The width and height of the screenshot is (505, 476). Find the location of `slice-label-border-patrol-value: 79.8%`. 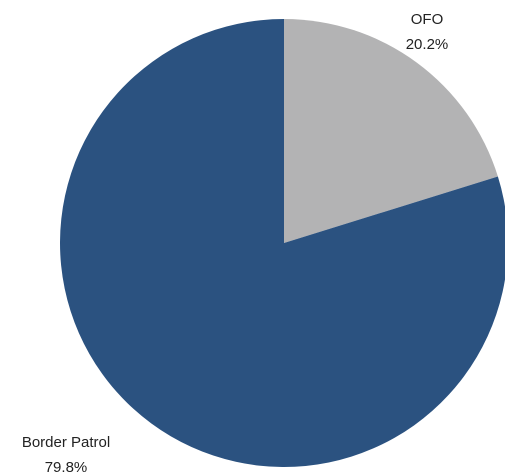

slice-label-border-patrol-value: 79.8% is located at coordinates (66, 467).